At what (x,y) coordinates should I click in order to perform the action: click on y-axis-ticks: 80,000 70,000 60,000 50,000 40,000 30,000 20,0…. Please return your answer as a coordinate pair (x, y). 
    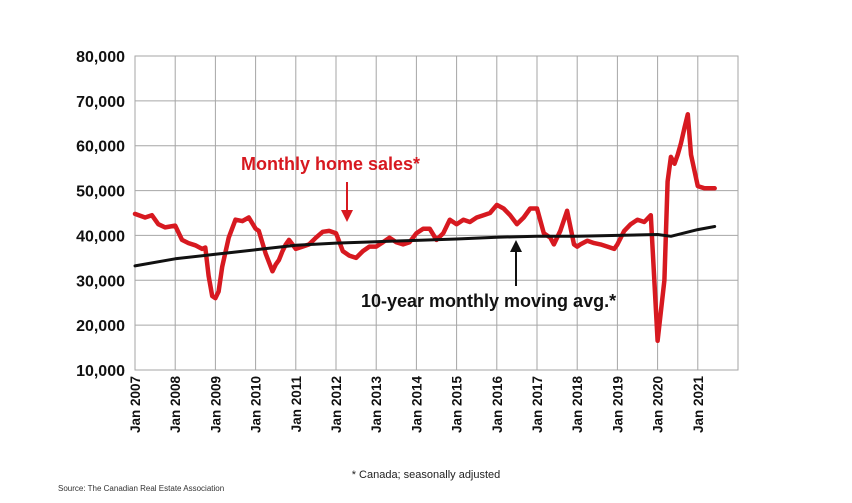
    Looking at the image, I should click on (100, 214).